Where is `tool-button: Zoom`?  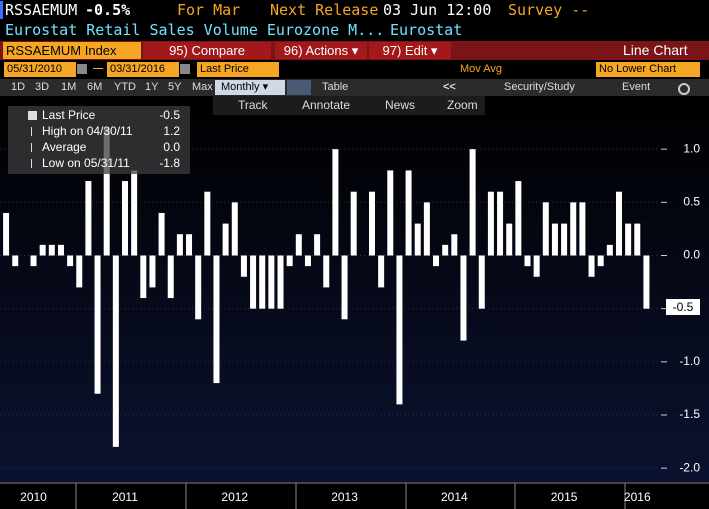
tool-button: Zoom is located at coordinates (462, 105).